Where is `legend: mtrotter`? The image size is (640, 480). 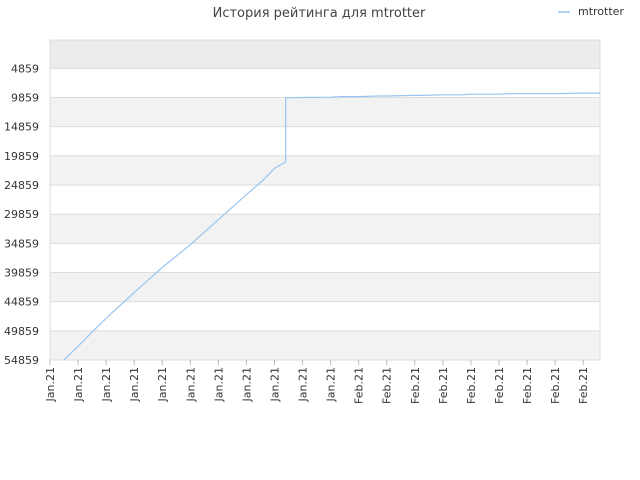 legend: mtrotter is located at coordinates (591, 11).